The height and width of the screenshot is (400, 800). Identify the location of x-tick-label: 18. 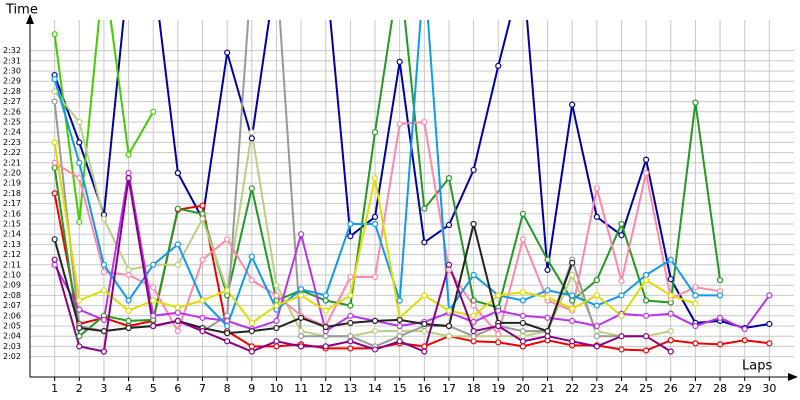
(474, 388).